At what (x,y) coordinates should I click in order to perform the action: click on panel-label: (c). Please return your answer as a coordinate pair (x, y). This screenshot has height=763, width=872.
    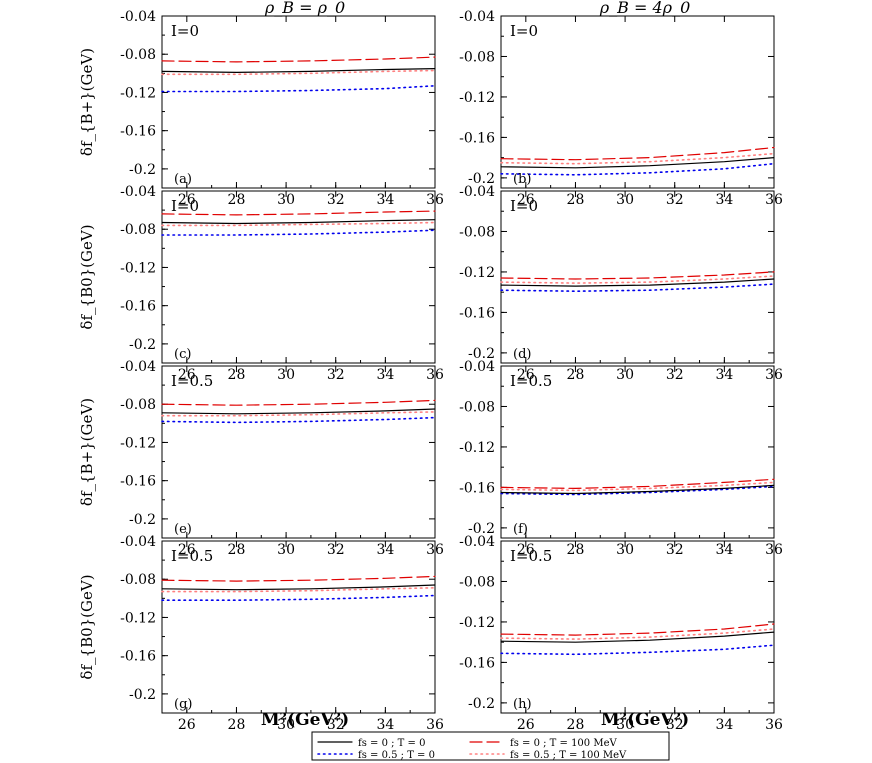
    Looking at the image, I should click on (182, 354).